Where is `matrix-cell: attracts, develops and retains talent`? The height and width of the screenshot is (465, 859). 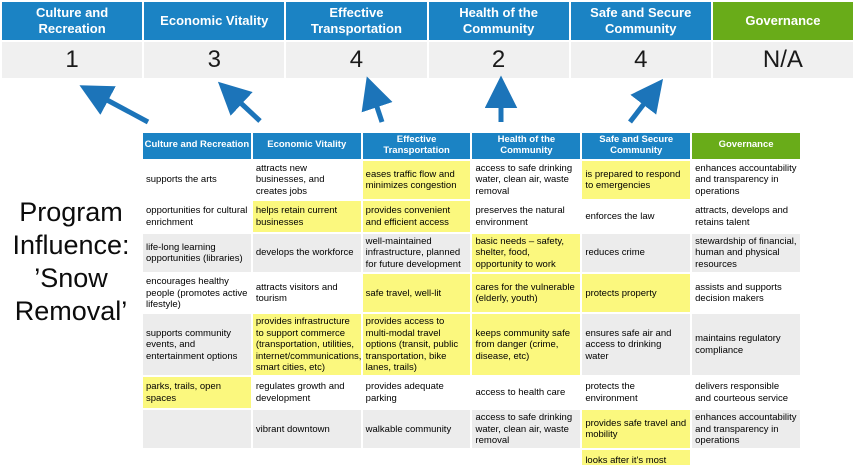
matrix-cell: attracts, develops and retains talent is located at coordinates (746, 217).